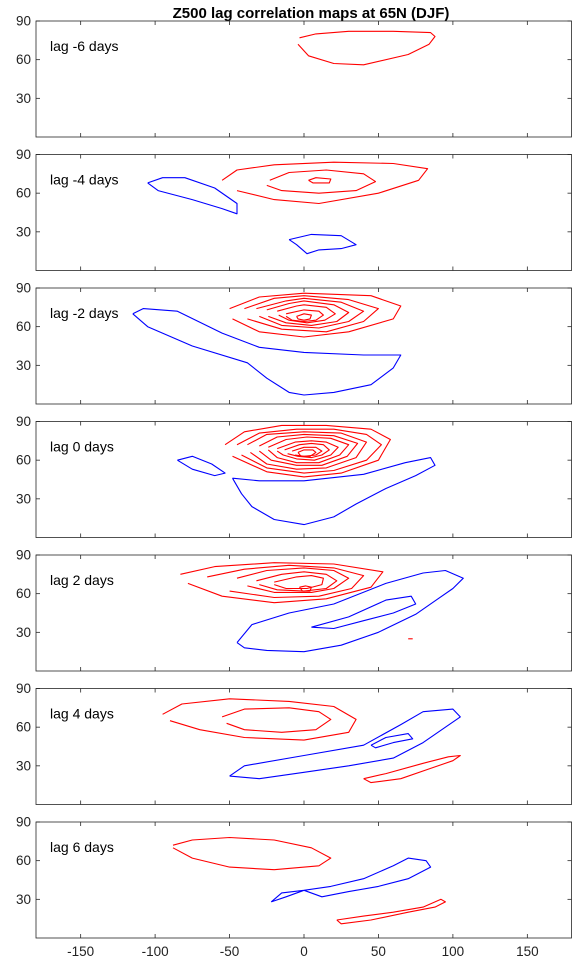  I want to click on panel-3: 30 60 90 lag 0 days, so click(294, 476).